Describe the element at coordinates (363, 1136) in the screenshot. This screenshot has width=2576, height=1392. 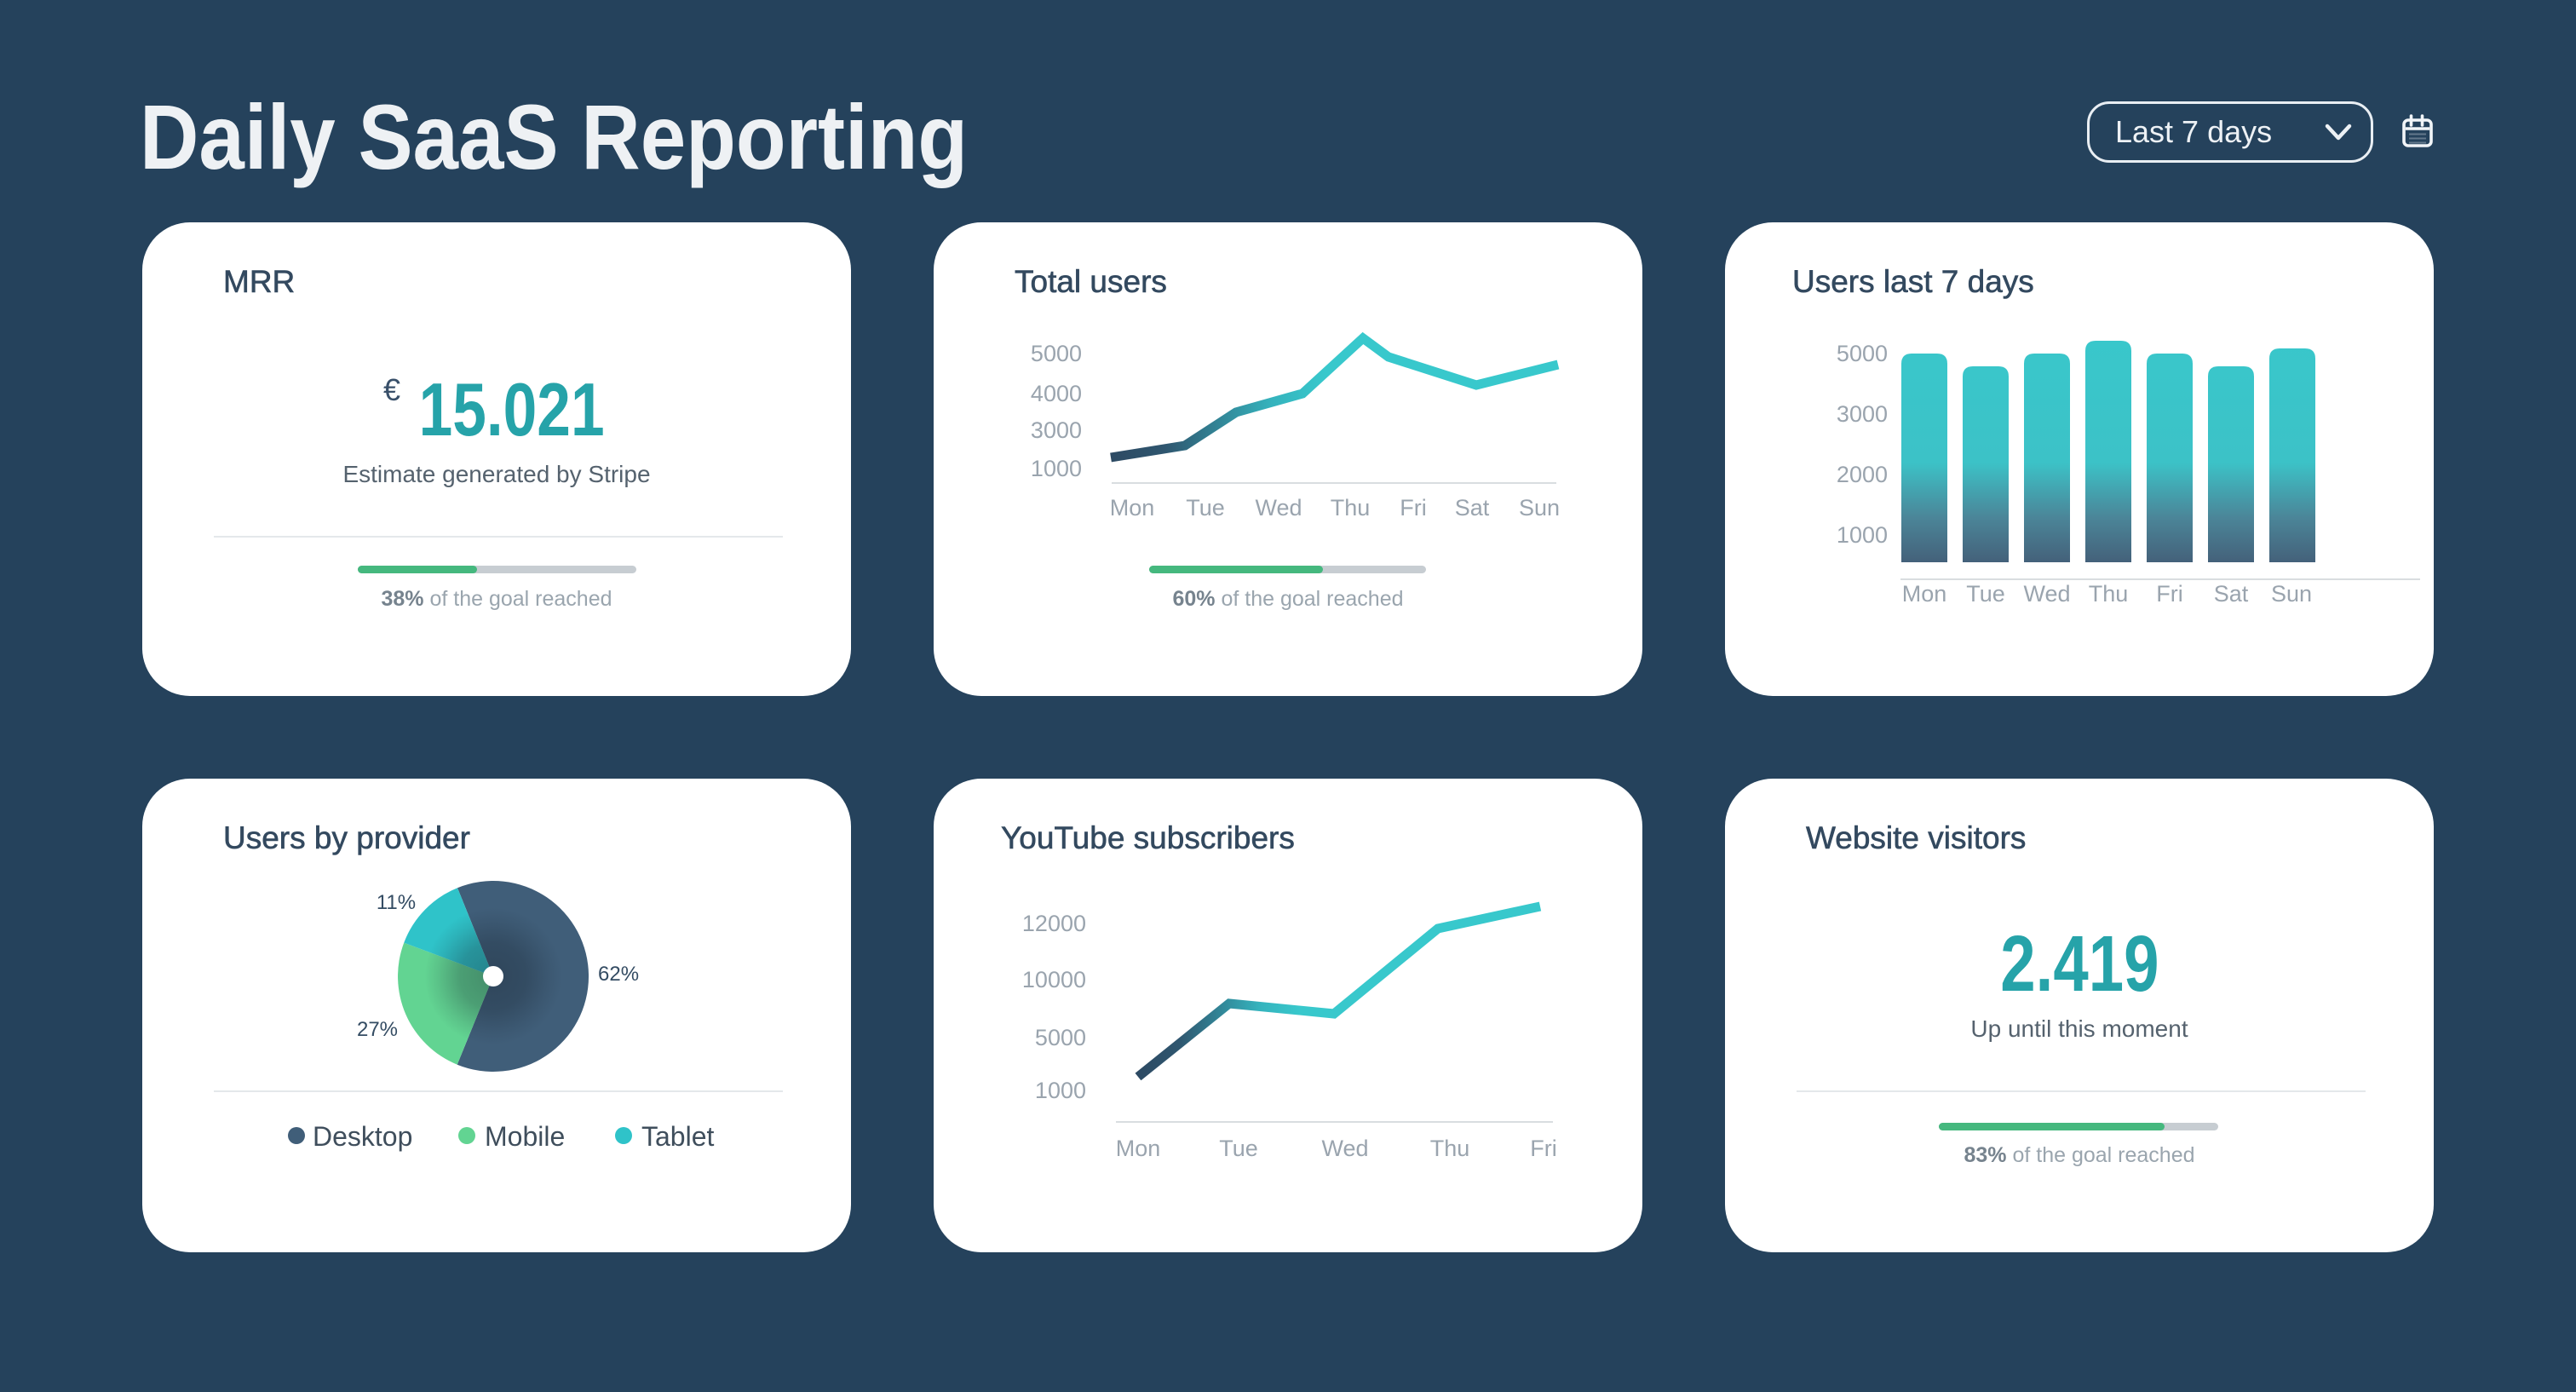
I see `svg-text: Desktop` at that location.